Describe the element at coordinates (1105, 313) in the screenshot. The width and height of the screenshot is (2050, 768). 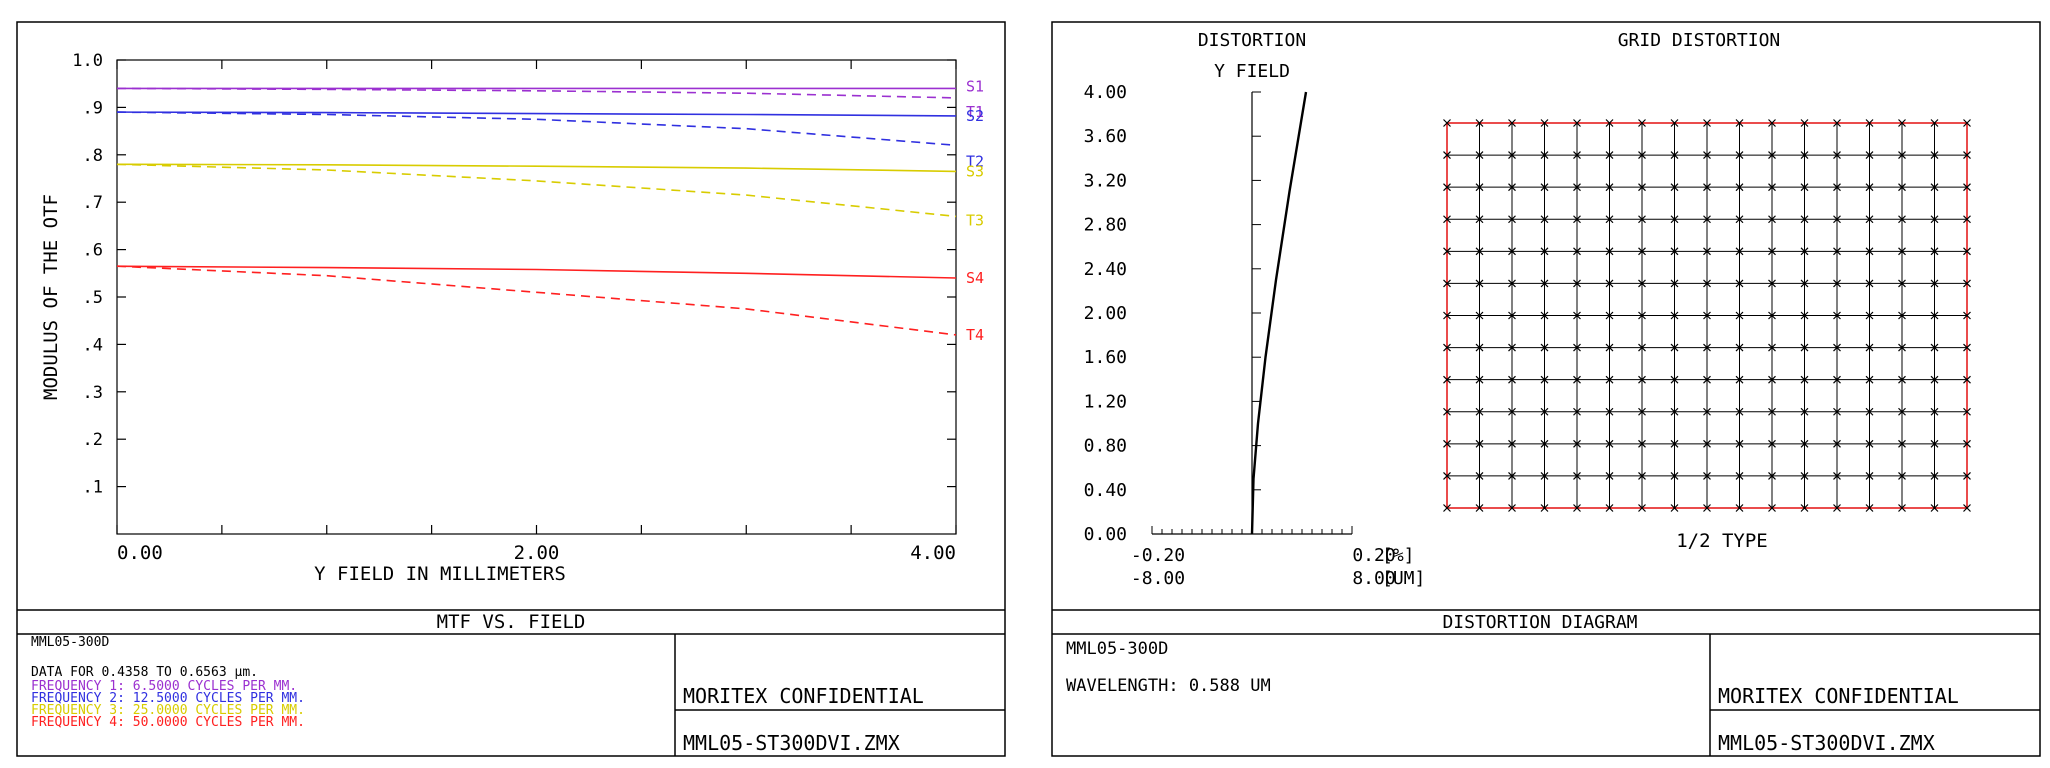
I see `y-tick-label: 2.00` at that location.